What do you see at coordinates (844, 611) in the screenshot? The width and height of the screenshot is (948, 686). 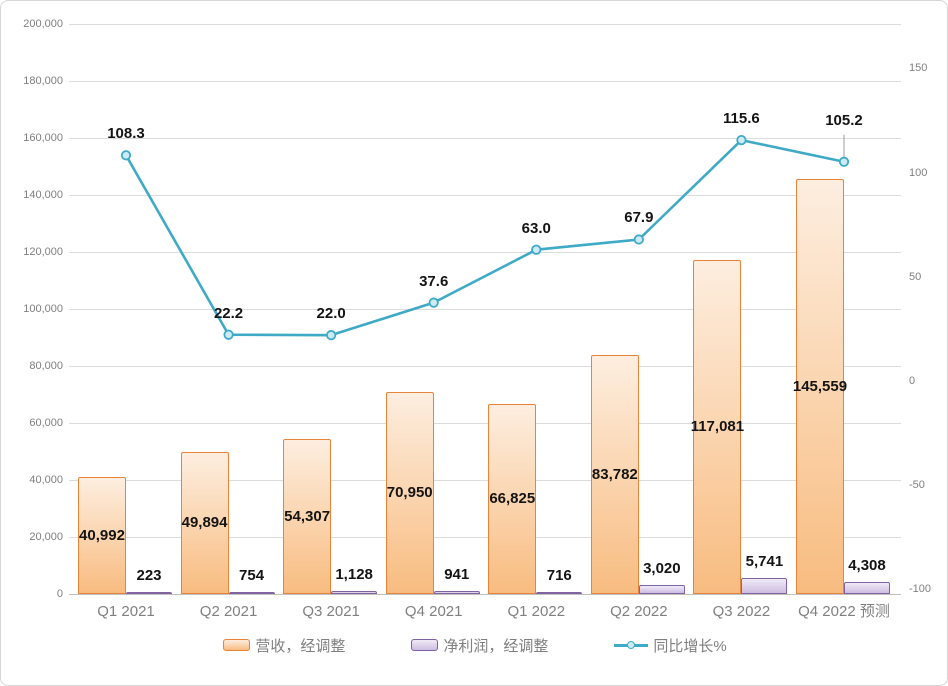 I see `category-label: Q4 2022 预测` at bounding box center [844, 611].